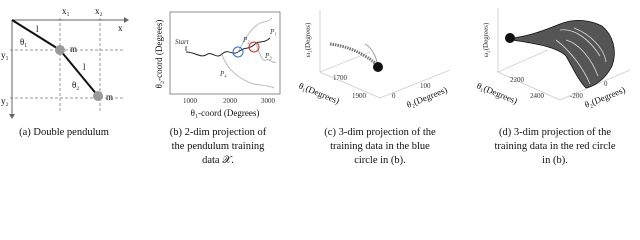 Image resolution: width=640 pixels, height=240 pixels. What do you see at coordinates (380, 132) in the screenshot?
I see `caption: (c) 3-dim projection of the` at bounding box center [380, 132].